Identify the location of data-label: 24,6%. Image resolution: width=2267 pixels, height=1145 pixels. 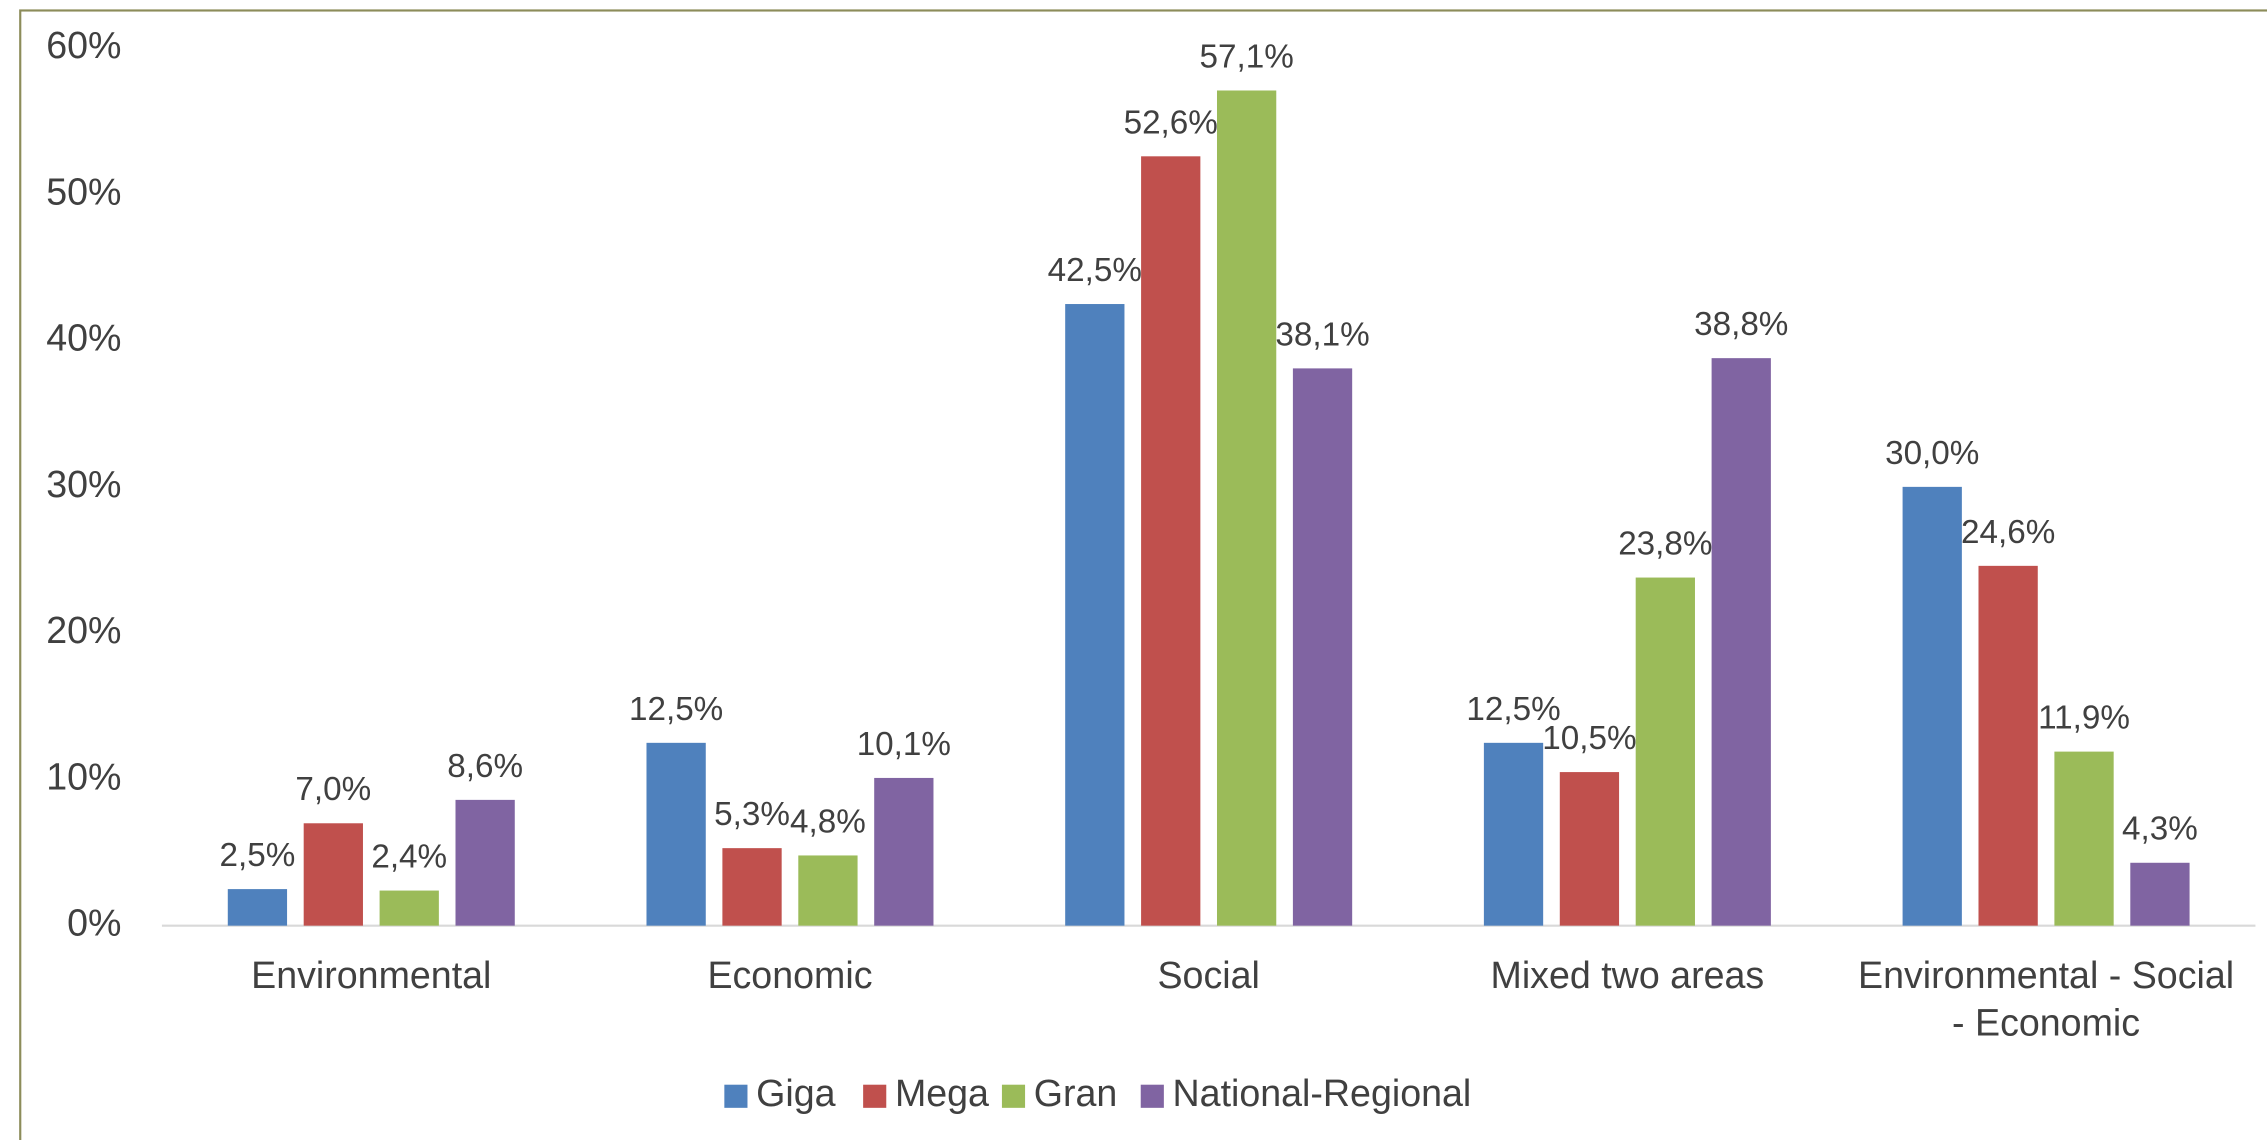
(2008, 532).